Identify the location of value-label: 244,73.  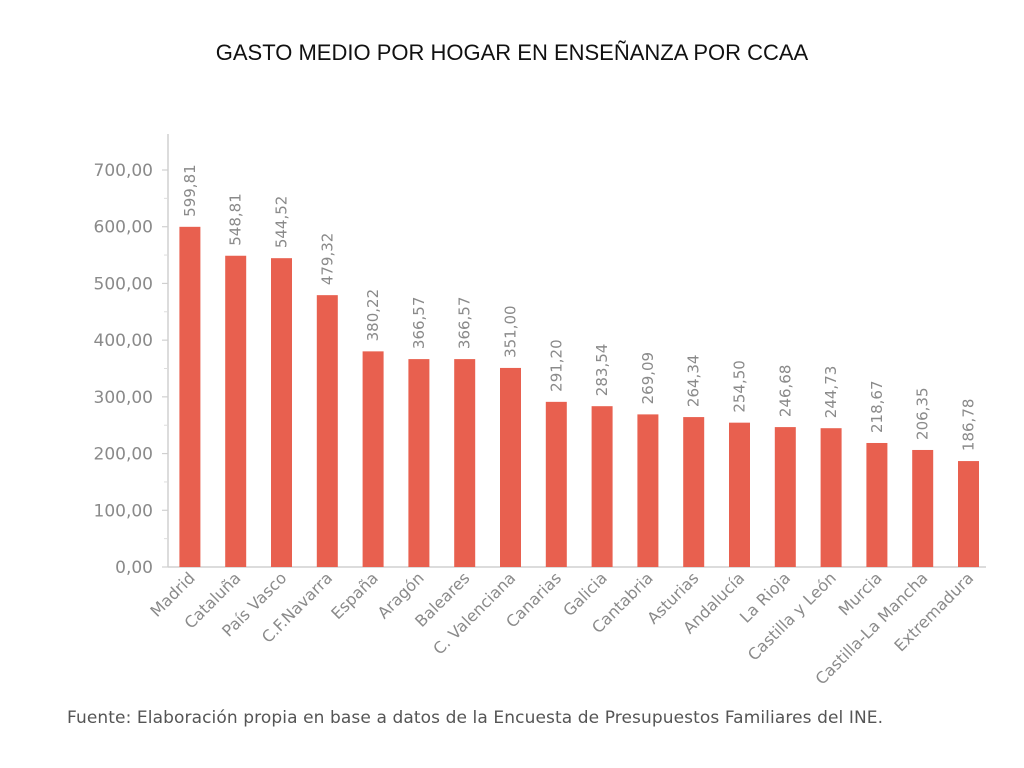
(831, 392).